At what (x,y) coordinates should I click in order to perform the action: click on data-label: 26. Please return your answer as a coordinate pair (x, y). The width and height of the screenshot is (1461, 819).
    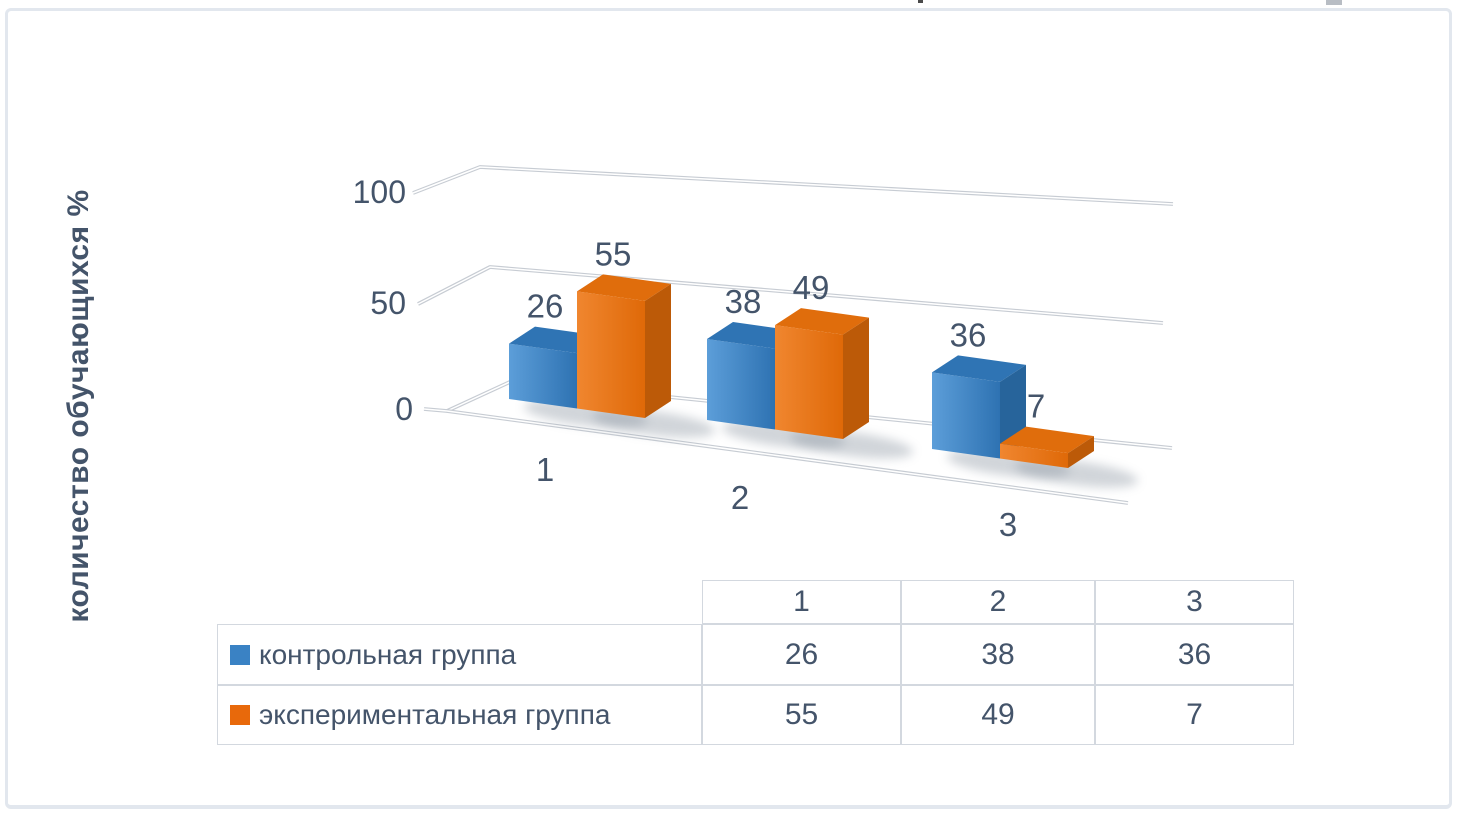
    Looking at the image, I should click on (545, 306).